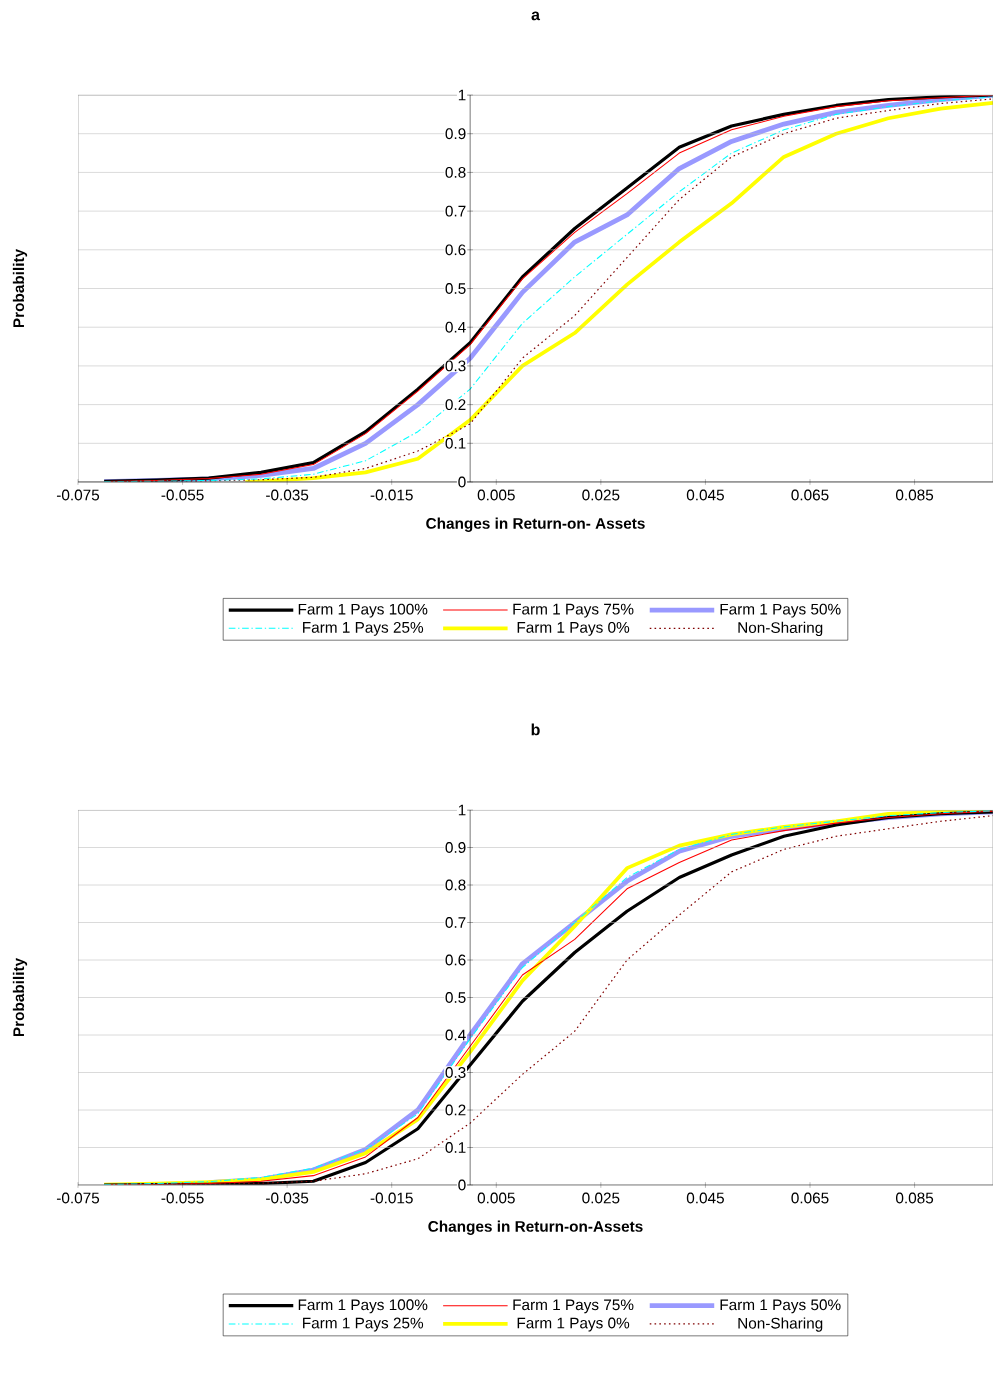 This screenshot has height=1393, width=994. Describe the element at coordinates (536, 16) in the screenshot. I see `chart-title: a` at that location.